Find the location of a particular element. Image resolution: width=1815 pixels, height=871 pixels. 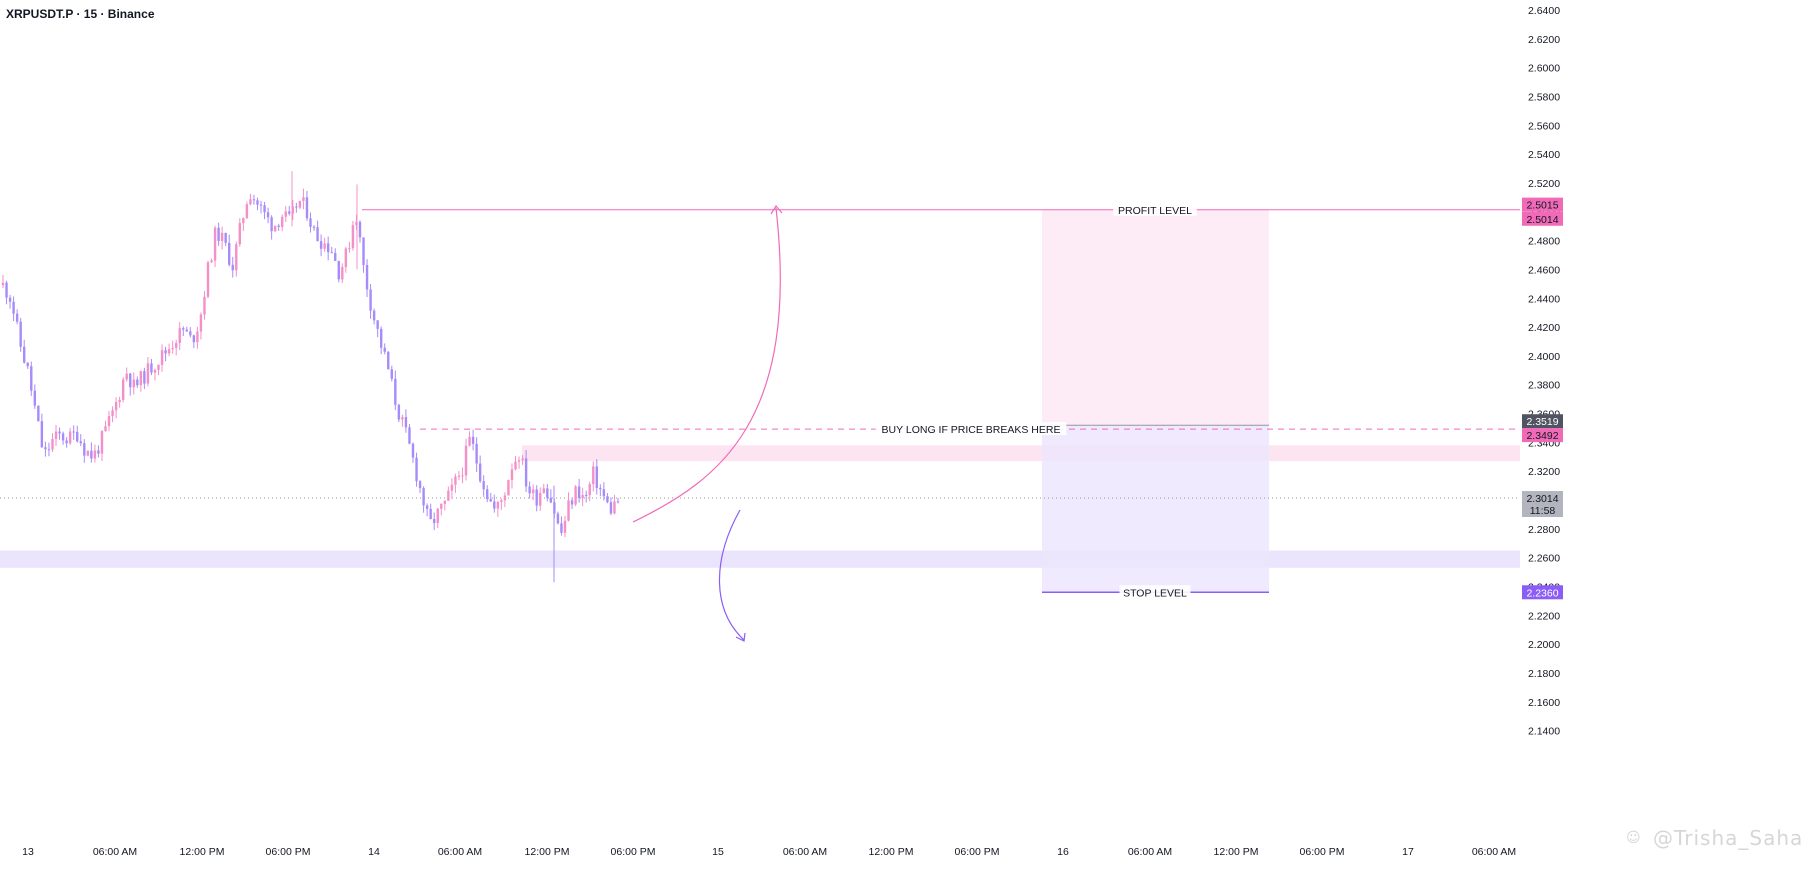

y-tick-label: 2.2200 is located at coordinates (1544, 616).